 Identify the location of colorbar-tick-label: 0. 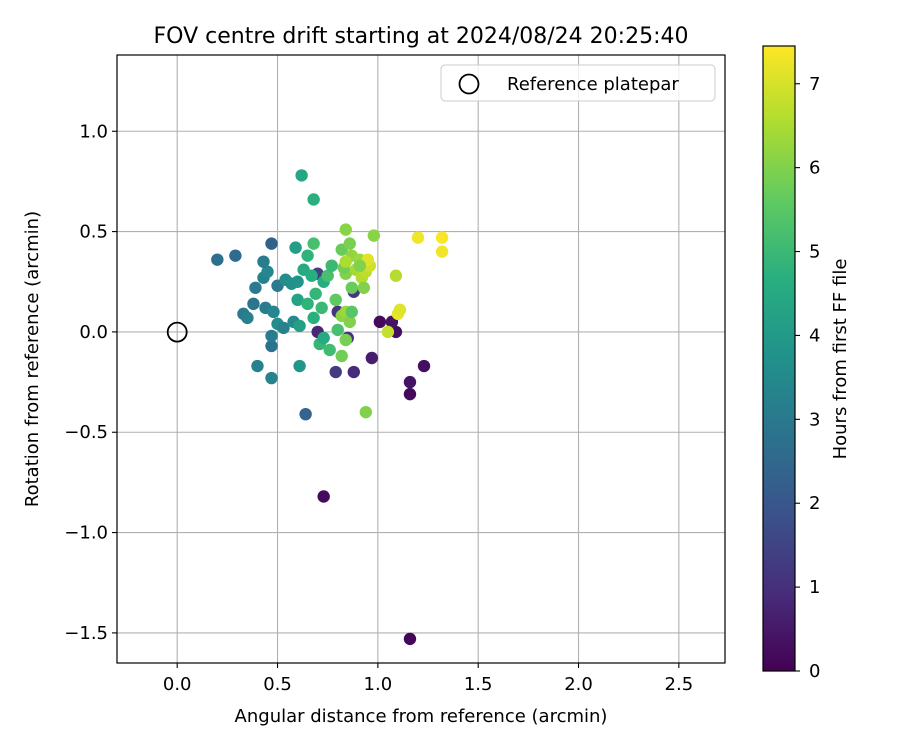
(814, 671).